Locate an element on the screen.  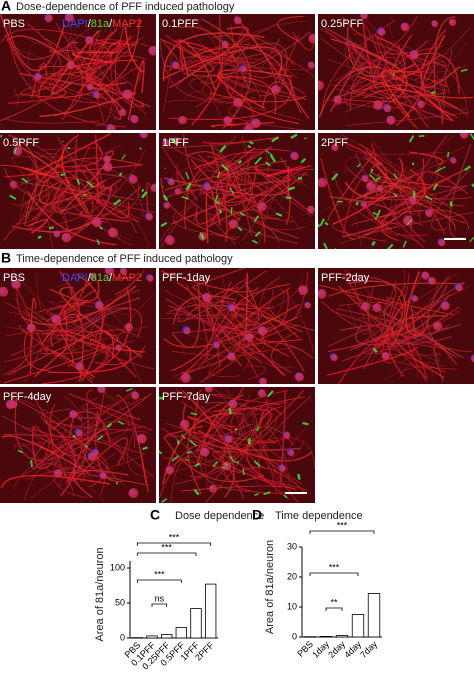
image-label: PBS is located at coordinates (14, 278).